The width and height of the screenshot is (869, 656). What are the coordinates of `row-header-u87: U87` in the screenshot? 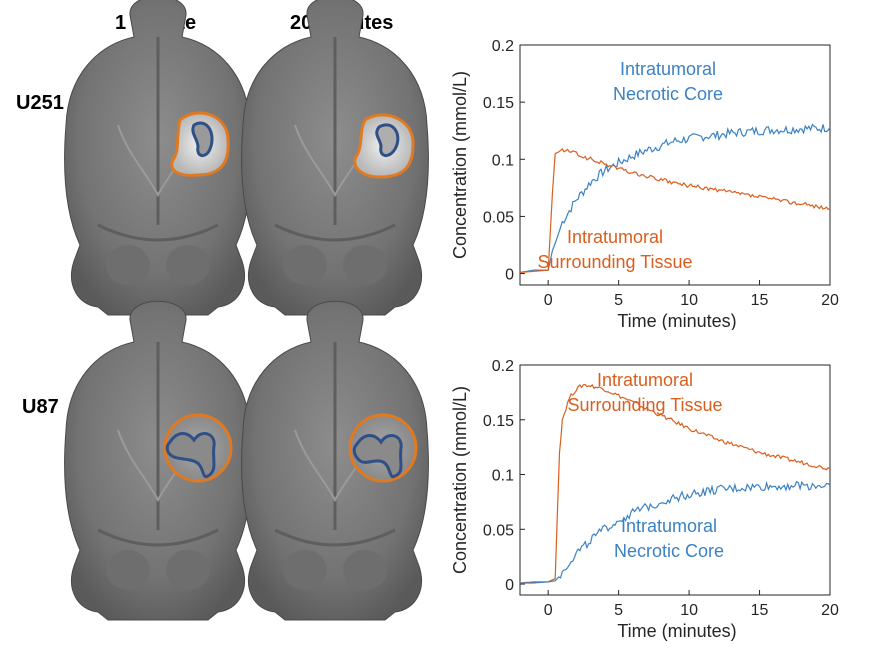 It's located at (40, 407).